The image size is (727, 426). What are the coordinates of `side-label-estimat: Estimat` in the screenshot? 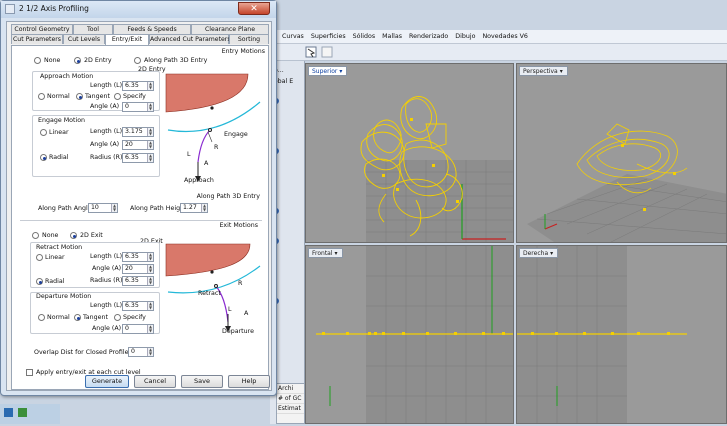 It's located at (290, 409).